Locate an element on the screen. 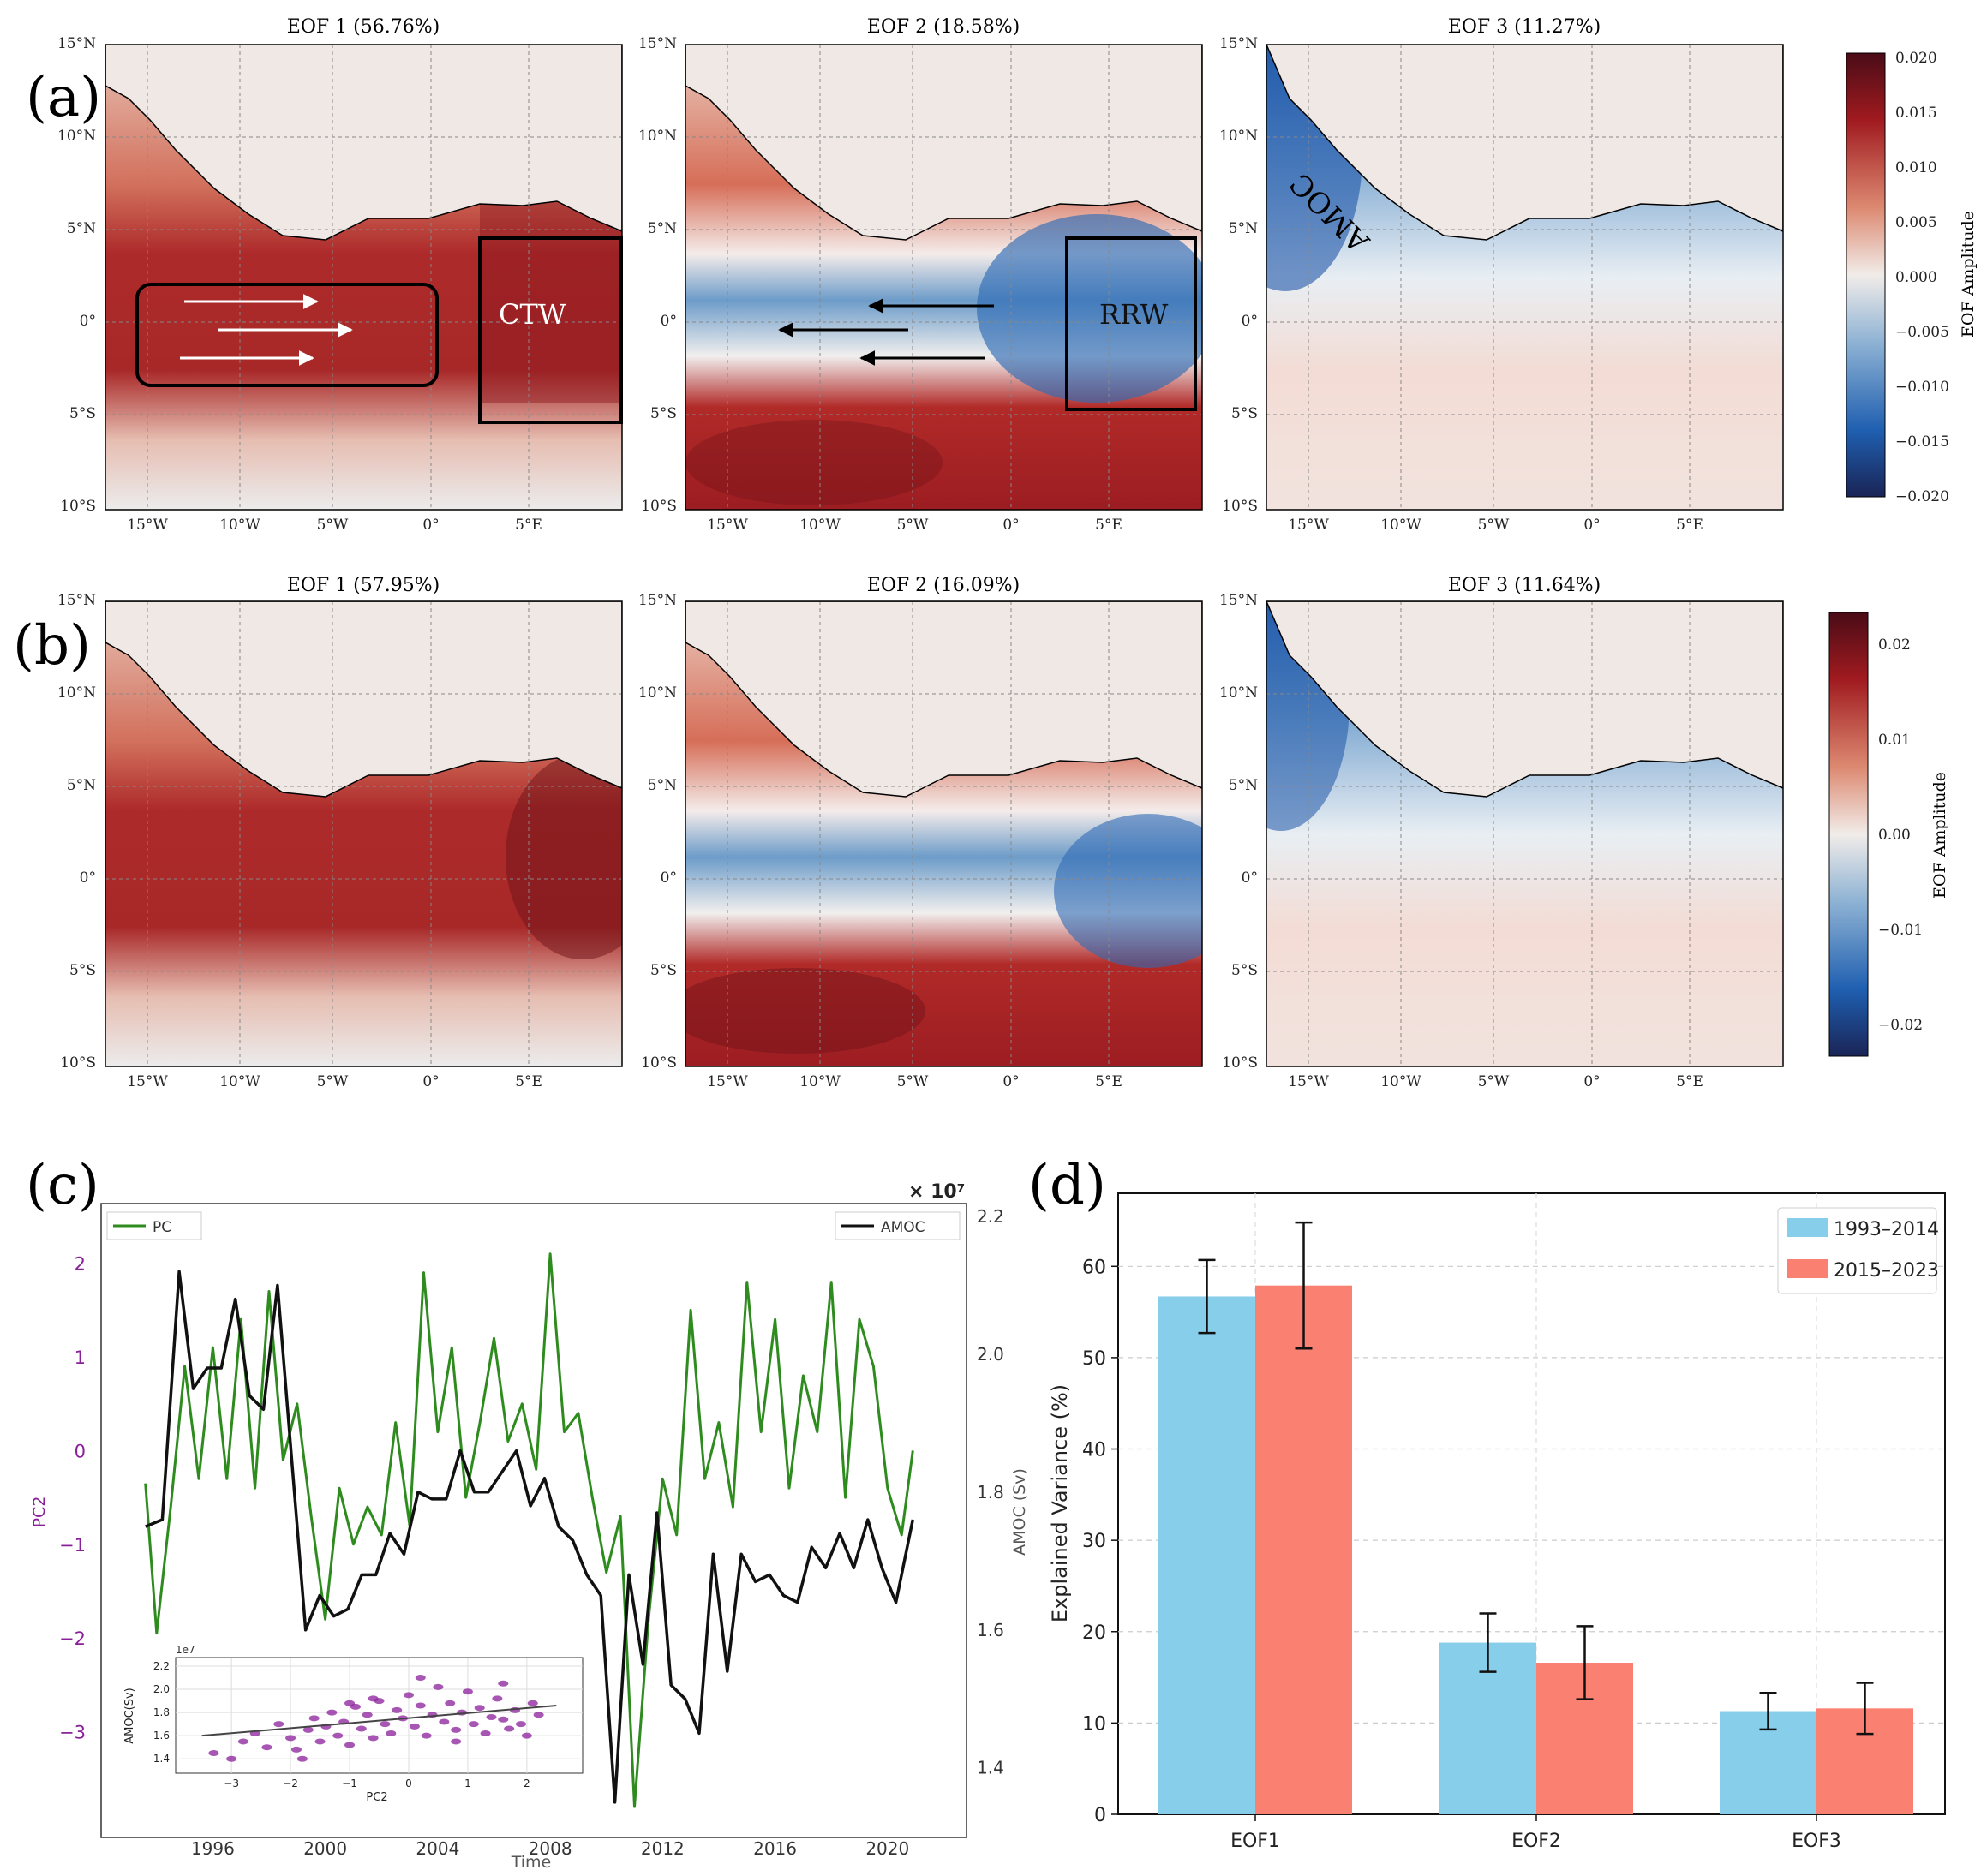  legend-1993-swatch is located at coordinates (1807, 1227).